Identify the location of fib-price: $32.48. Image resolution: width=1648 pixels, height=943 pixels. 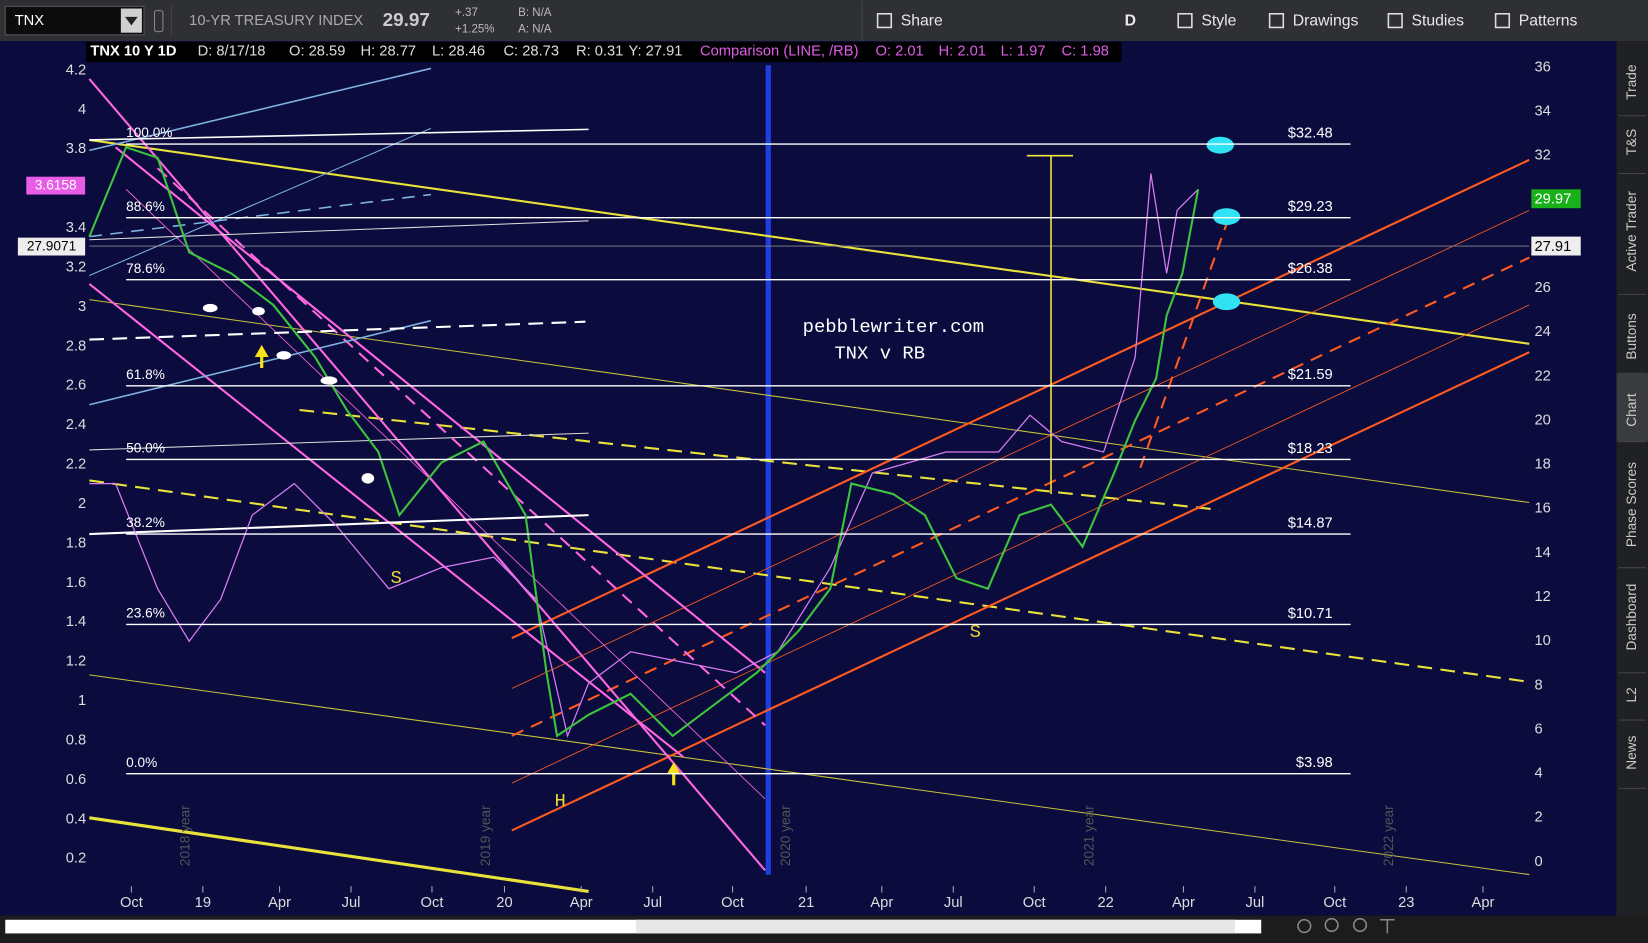
(1310, 133).